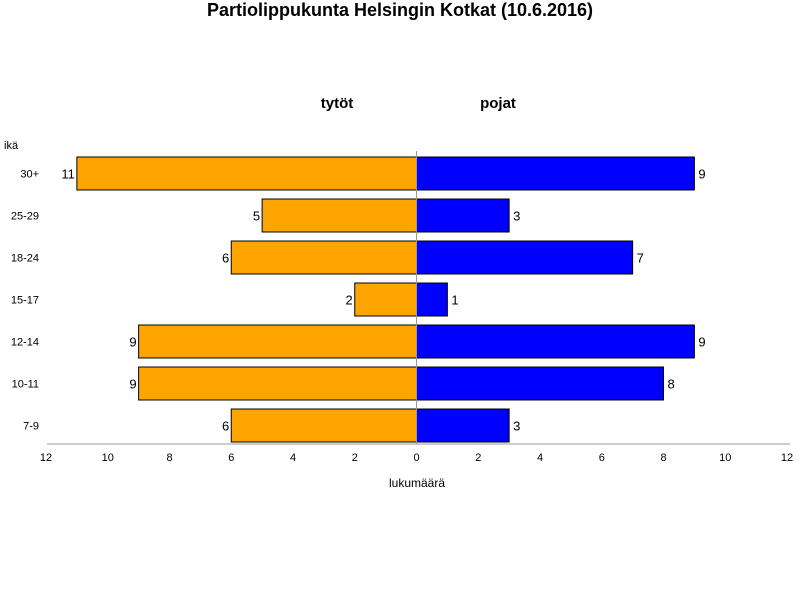 This screenshot has height=605, width=800. Describe the element at coordinates (68, 174) in the screenshot. I see `value-label-left: 11` at that location.